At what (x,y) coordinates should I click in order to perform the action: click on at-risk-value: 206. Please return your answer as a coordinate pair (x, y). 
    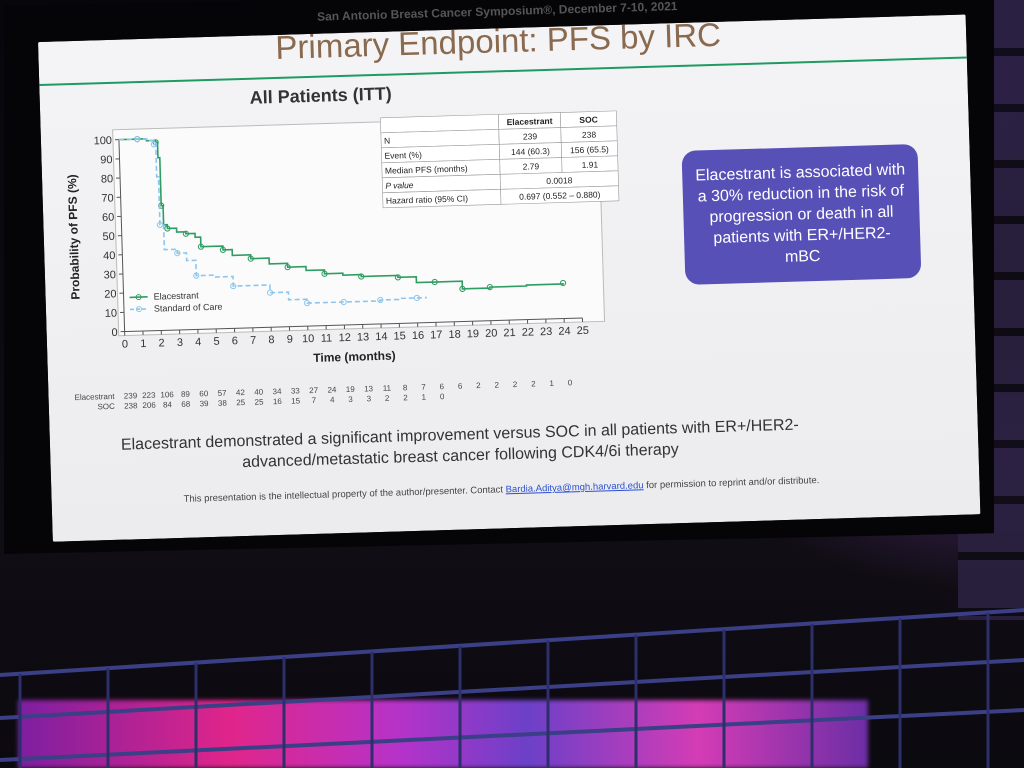
    Looking at the image, I should click on (149, 405).